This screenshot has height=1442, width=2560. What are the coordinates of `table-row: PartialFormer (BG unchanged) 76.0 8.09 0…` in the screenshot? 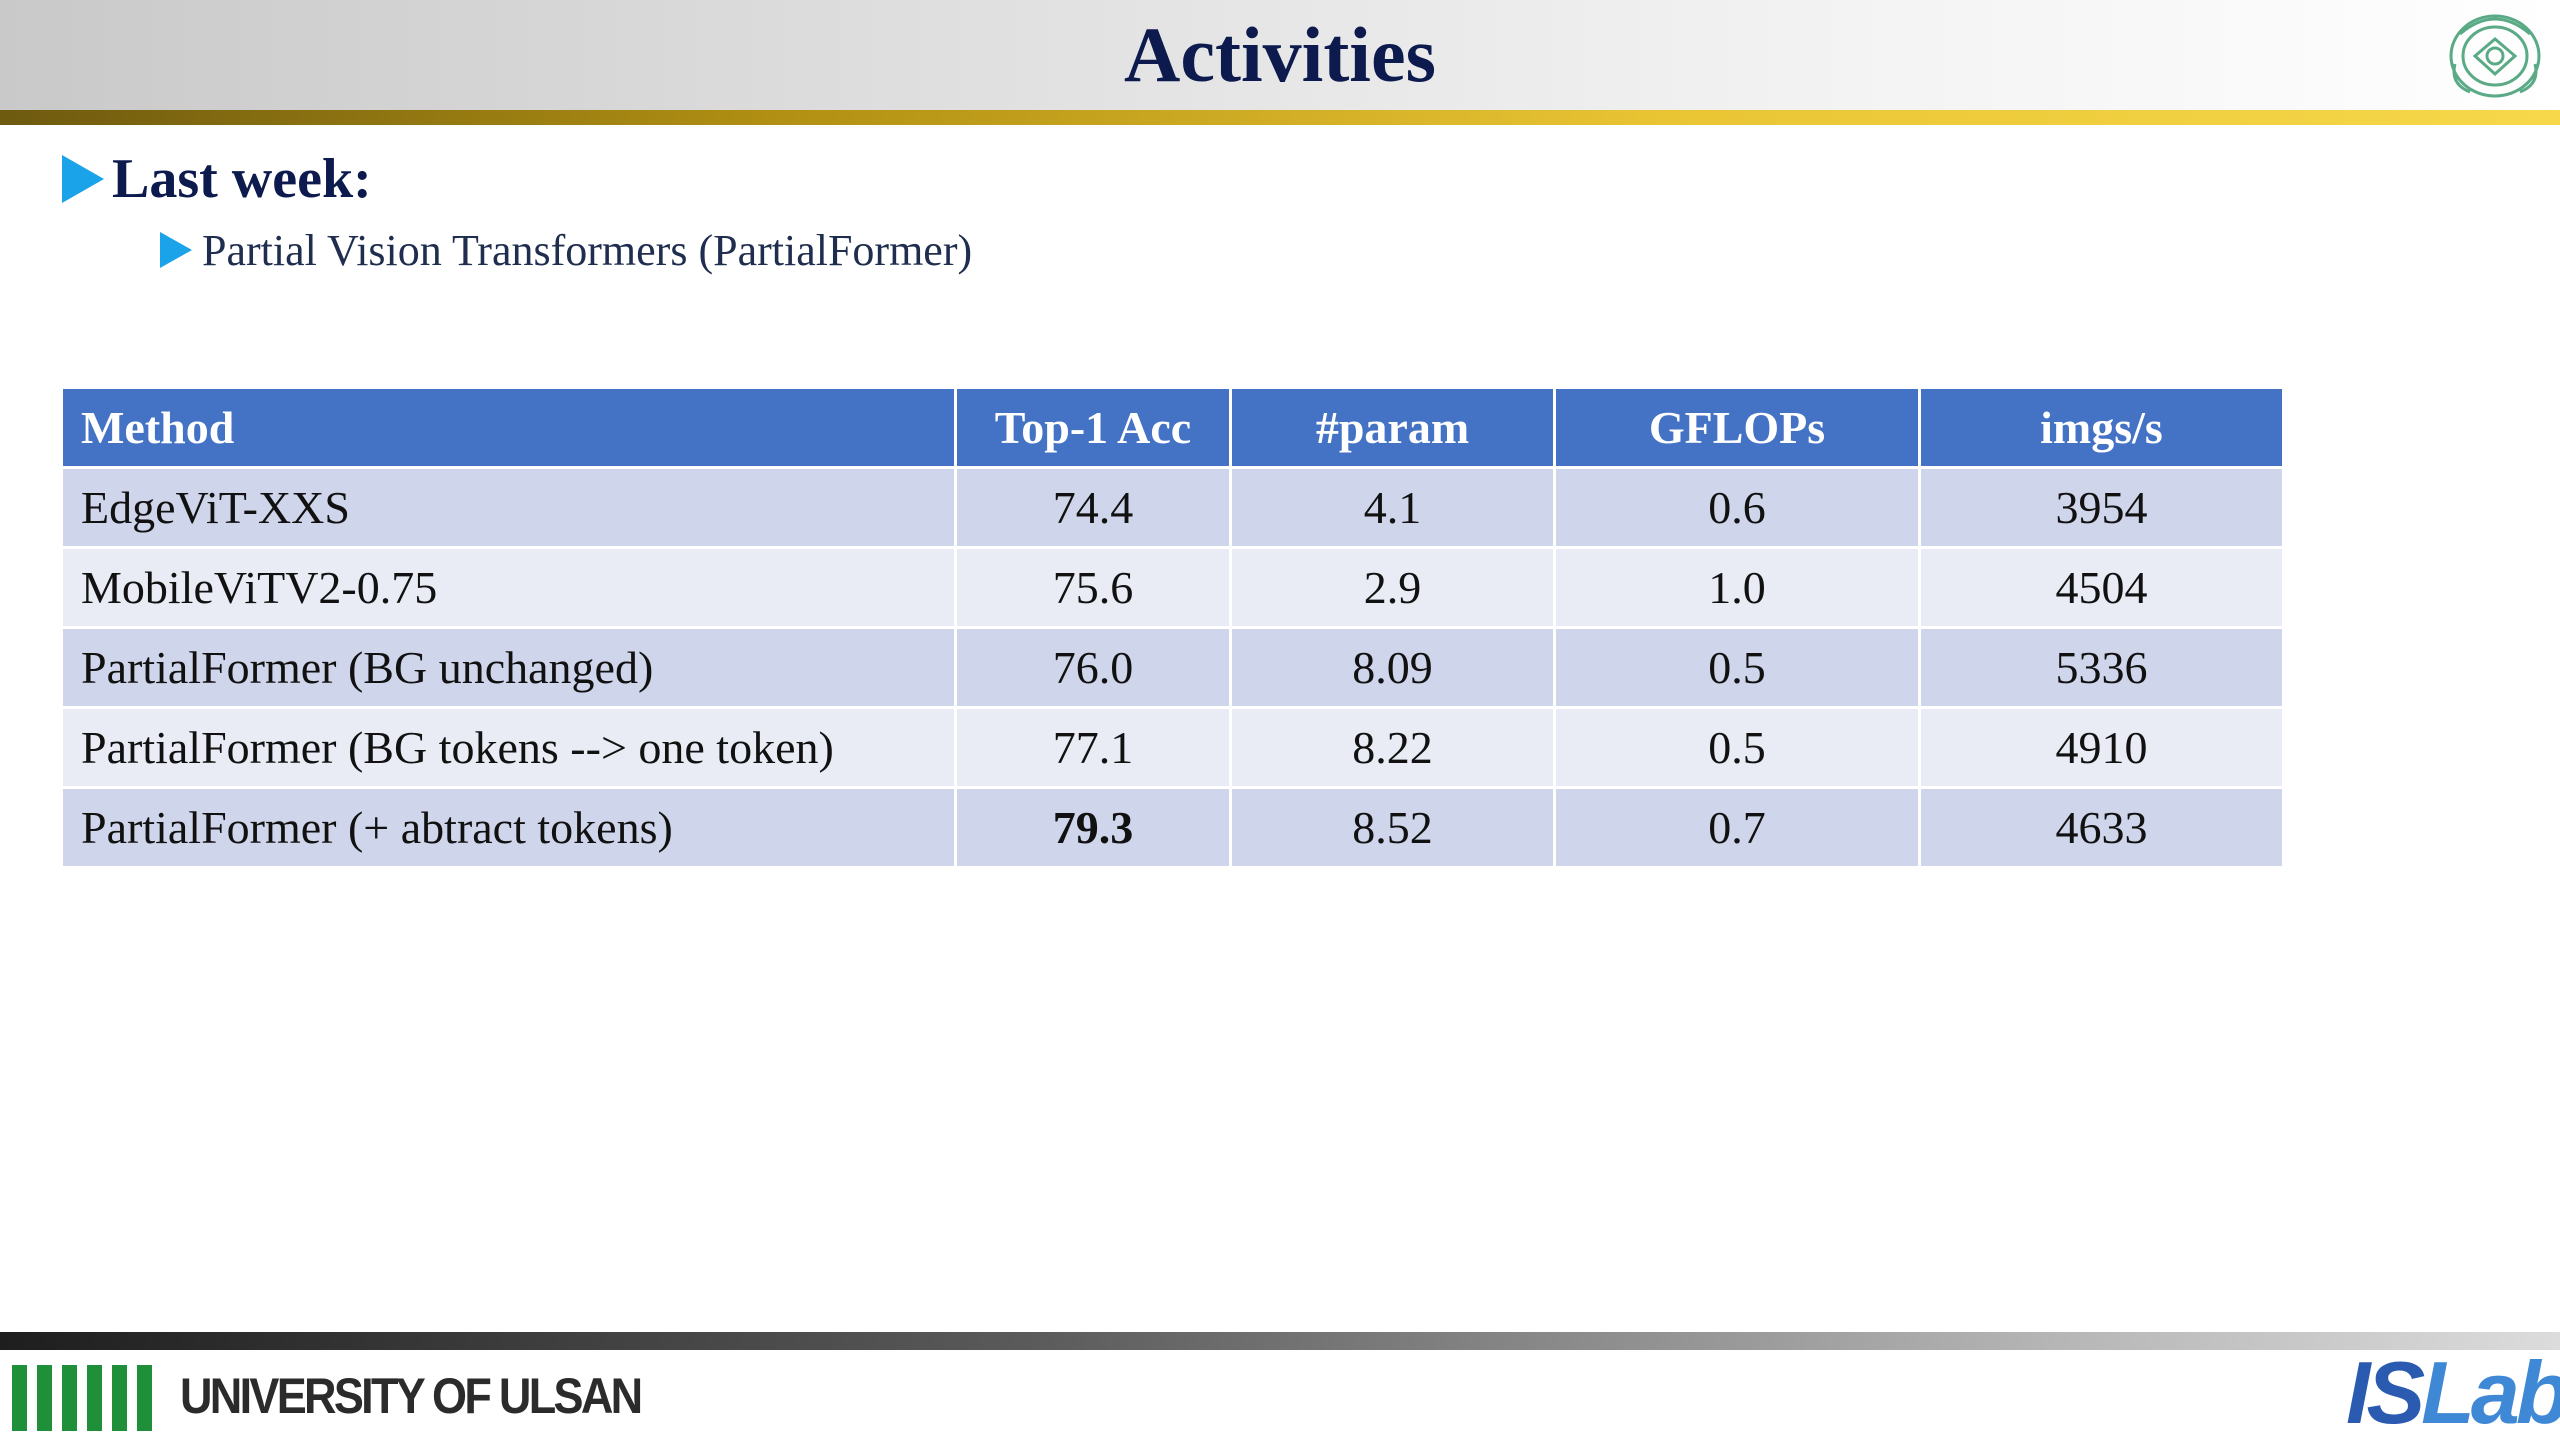 It's located at (1172, 667).